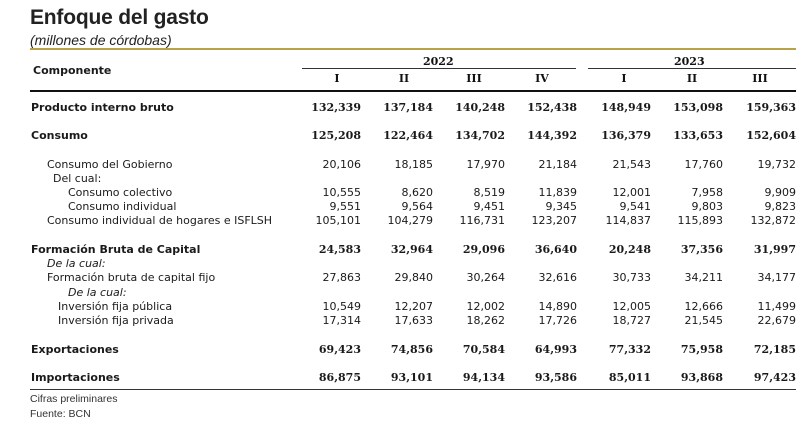 This screenshot has width=809, height=435. What do you see at coordinates (339, 249) in the screenshot?
I see `table-cell: 24,583` at bounding box center [339, 249].